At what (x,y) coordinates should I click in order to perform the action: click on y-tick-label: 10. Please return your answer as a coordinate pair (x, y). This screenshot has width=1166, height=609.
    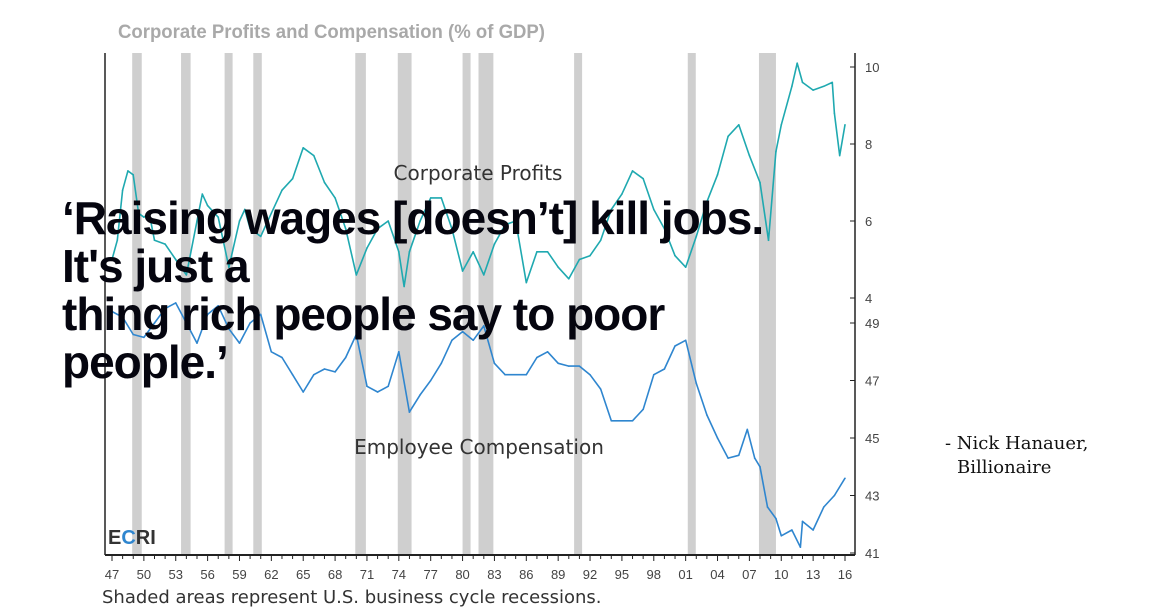
    Looking at the image, I should click on (872, 67).